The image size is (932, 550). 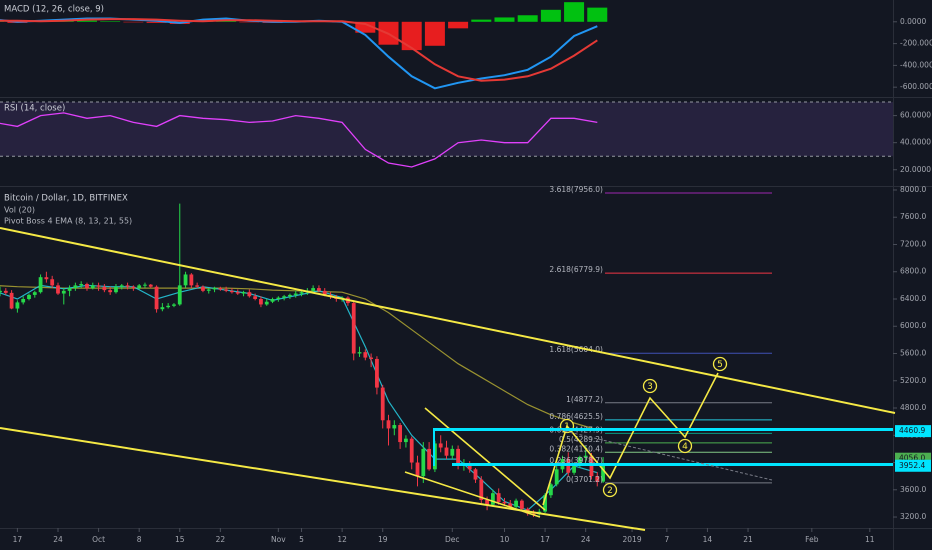 What do you see at coordinates (916, 64) in the screenshot?
I see `y-tick-label: -400.0000` at bounding box center [916, 64].